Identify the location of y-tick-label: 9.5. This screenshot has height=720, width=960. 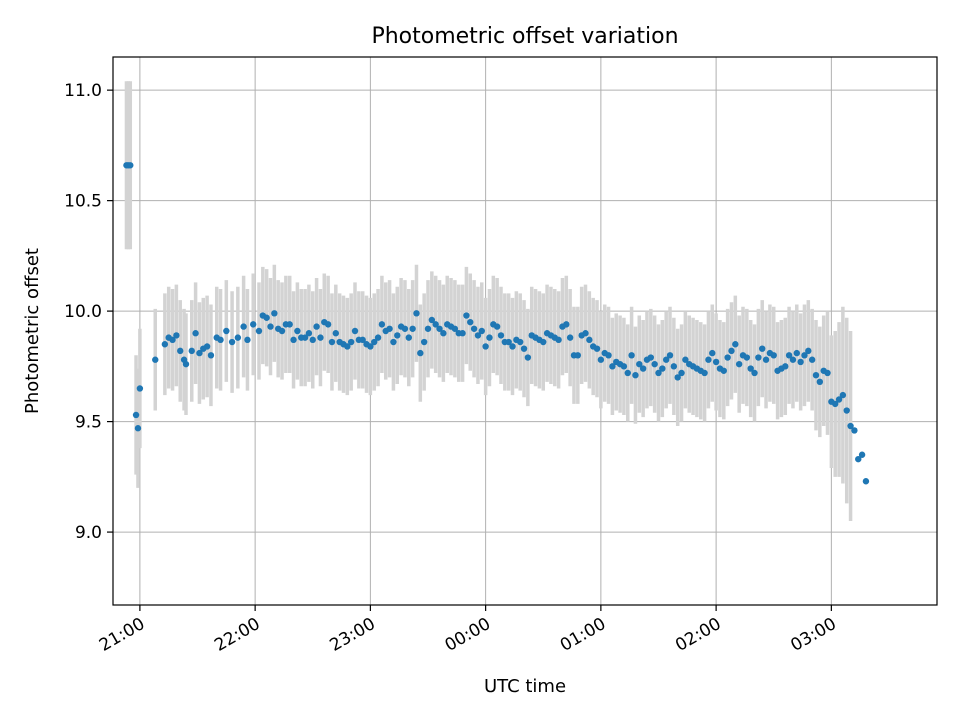
(88, 423).